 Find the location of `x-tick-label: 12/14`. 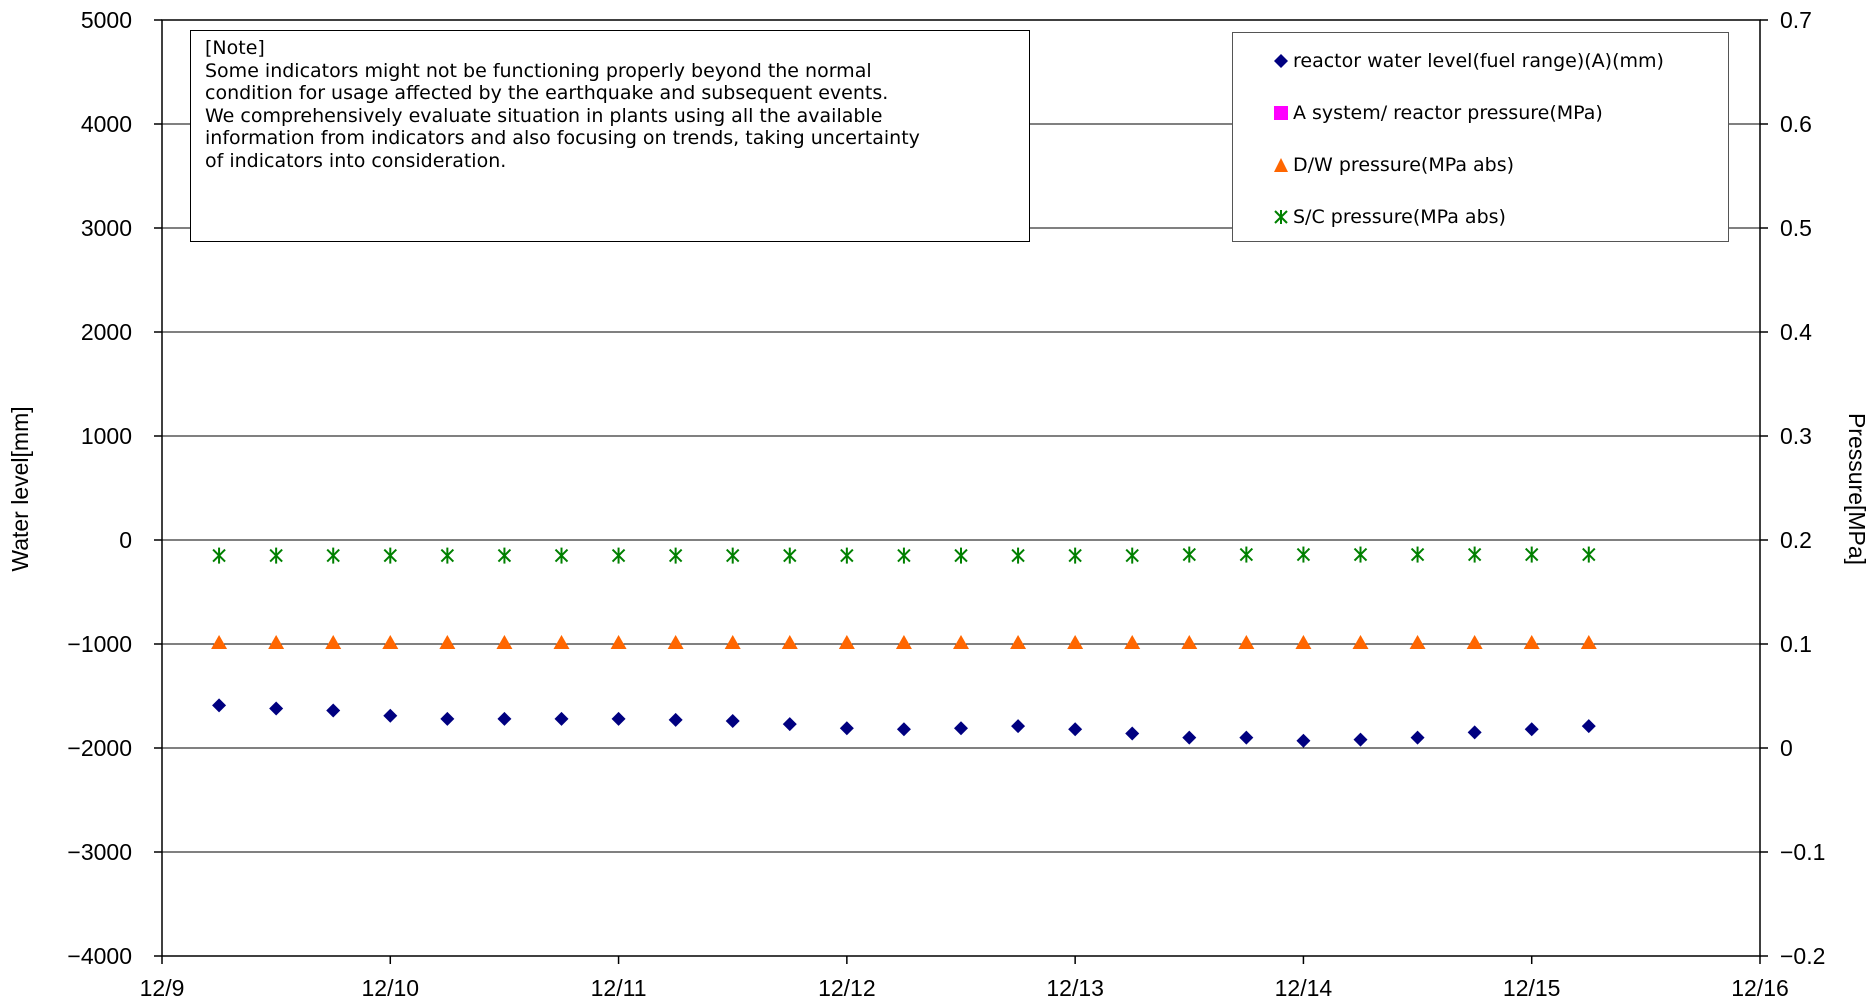

x-tick-label: 12/14 is located at coordinates (1304, 988).